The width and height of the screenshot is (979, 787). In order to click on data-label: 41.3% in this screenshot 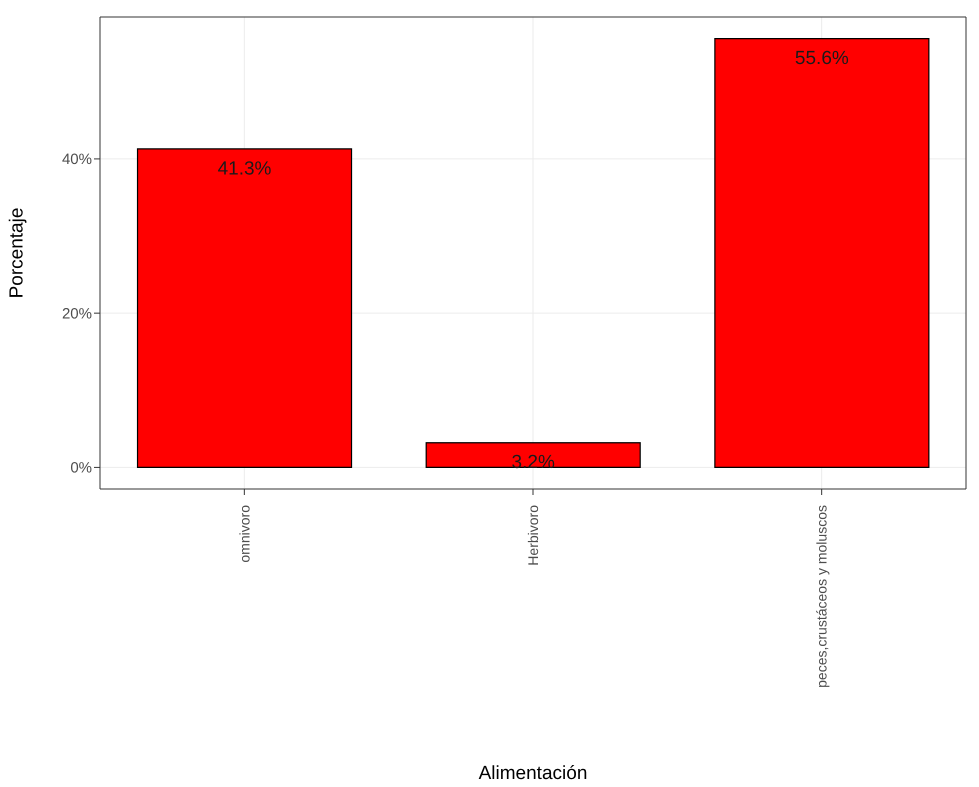, I will do `click(245, 169)`.